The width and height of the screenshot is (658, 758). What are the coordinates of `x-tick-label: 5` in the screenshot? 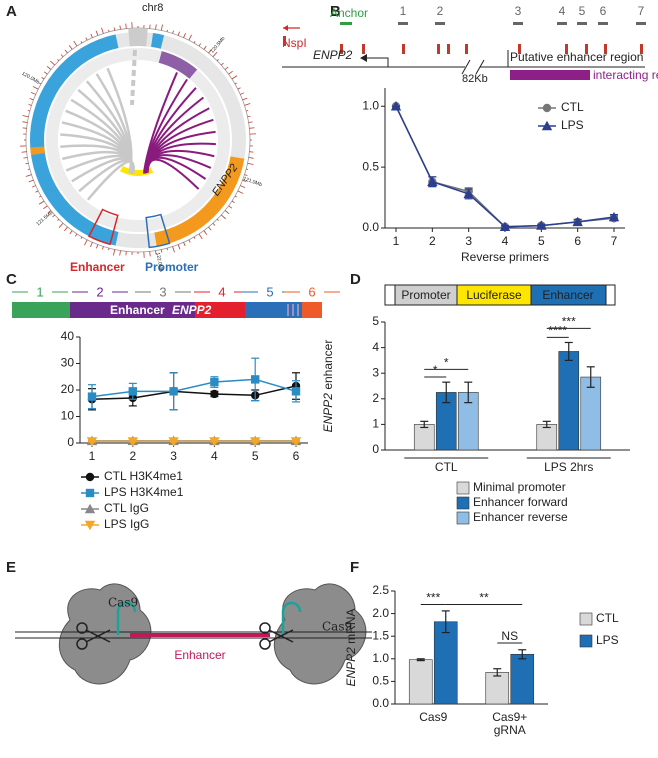 It's located at (541, 241).